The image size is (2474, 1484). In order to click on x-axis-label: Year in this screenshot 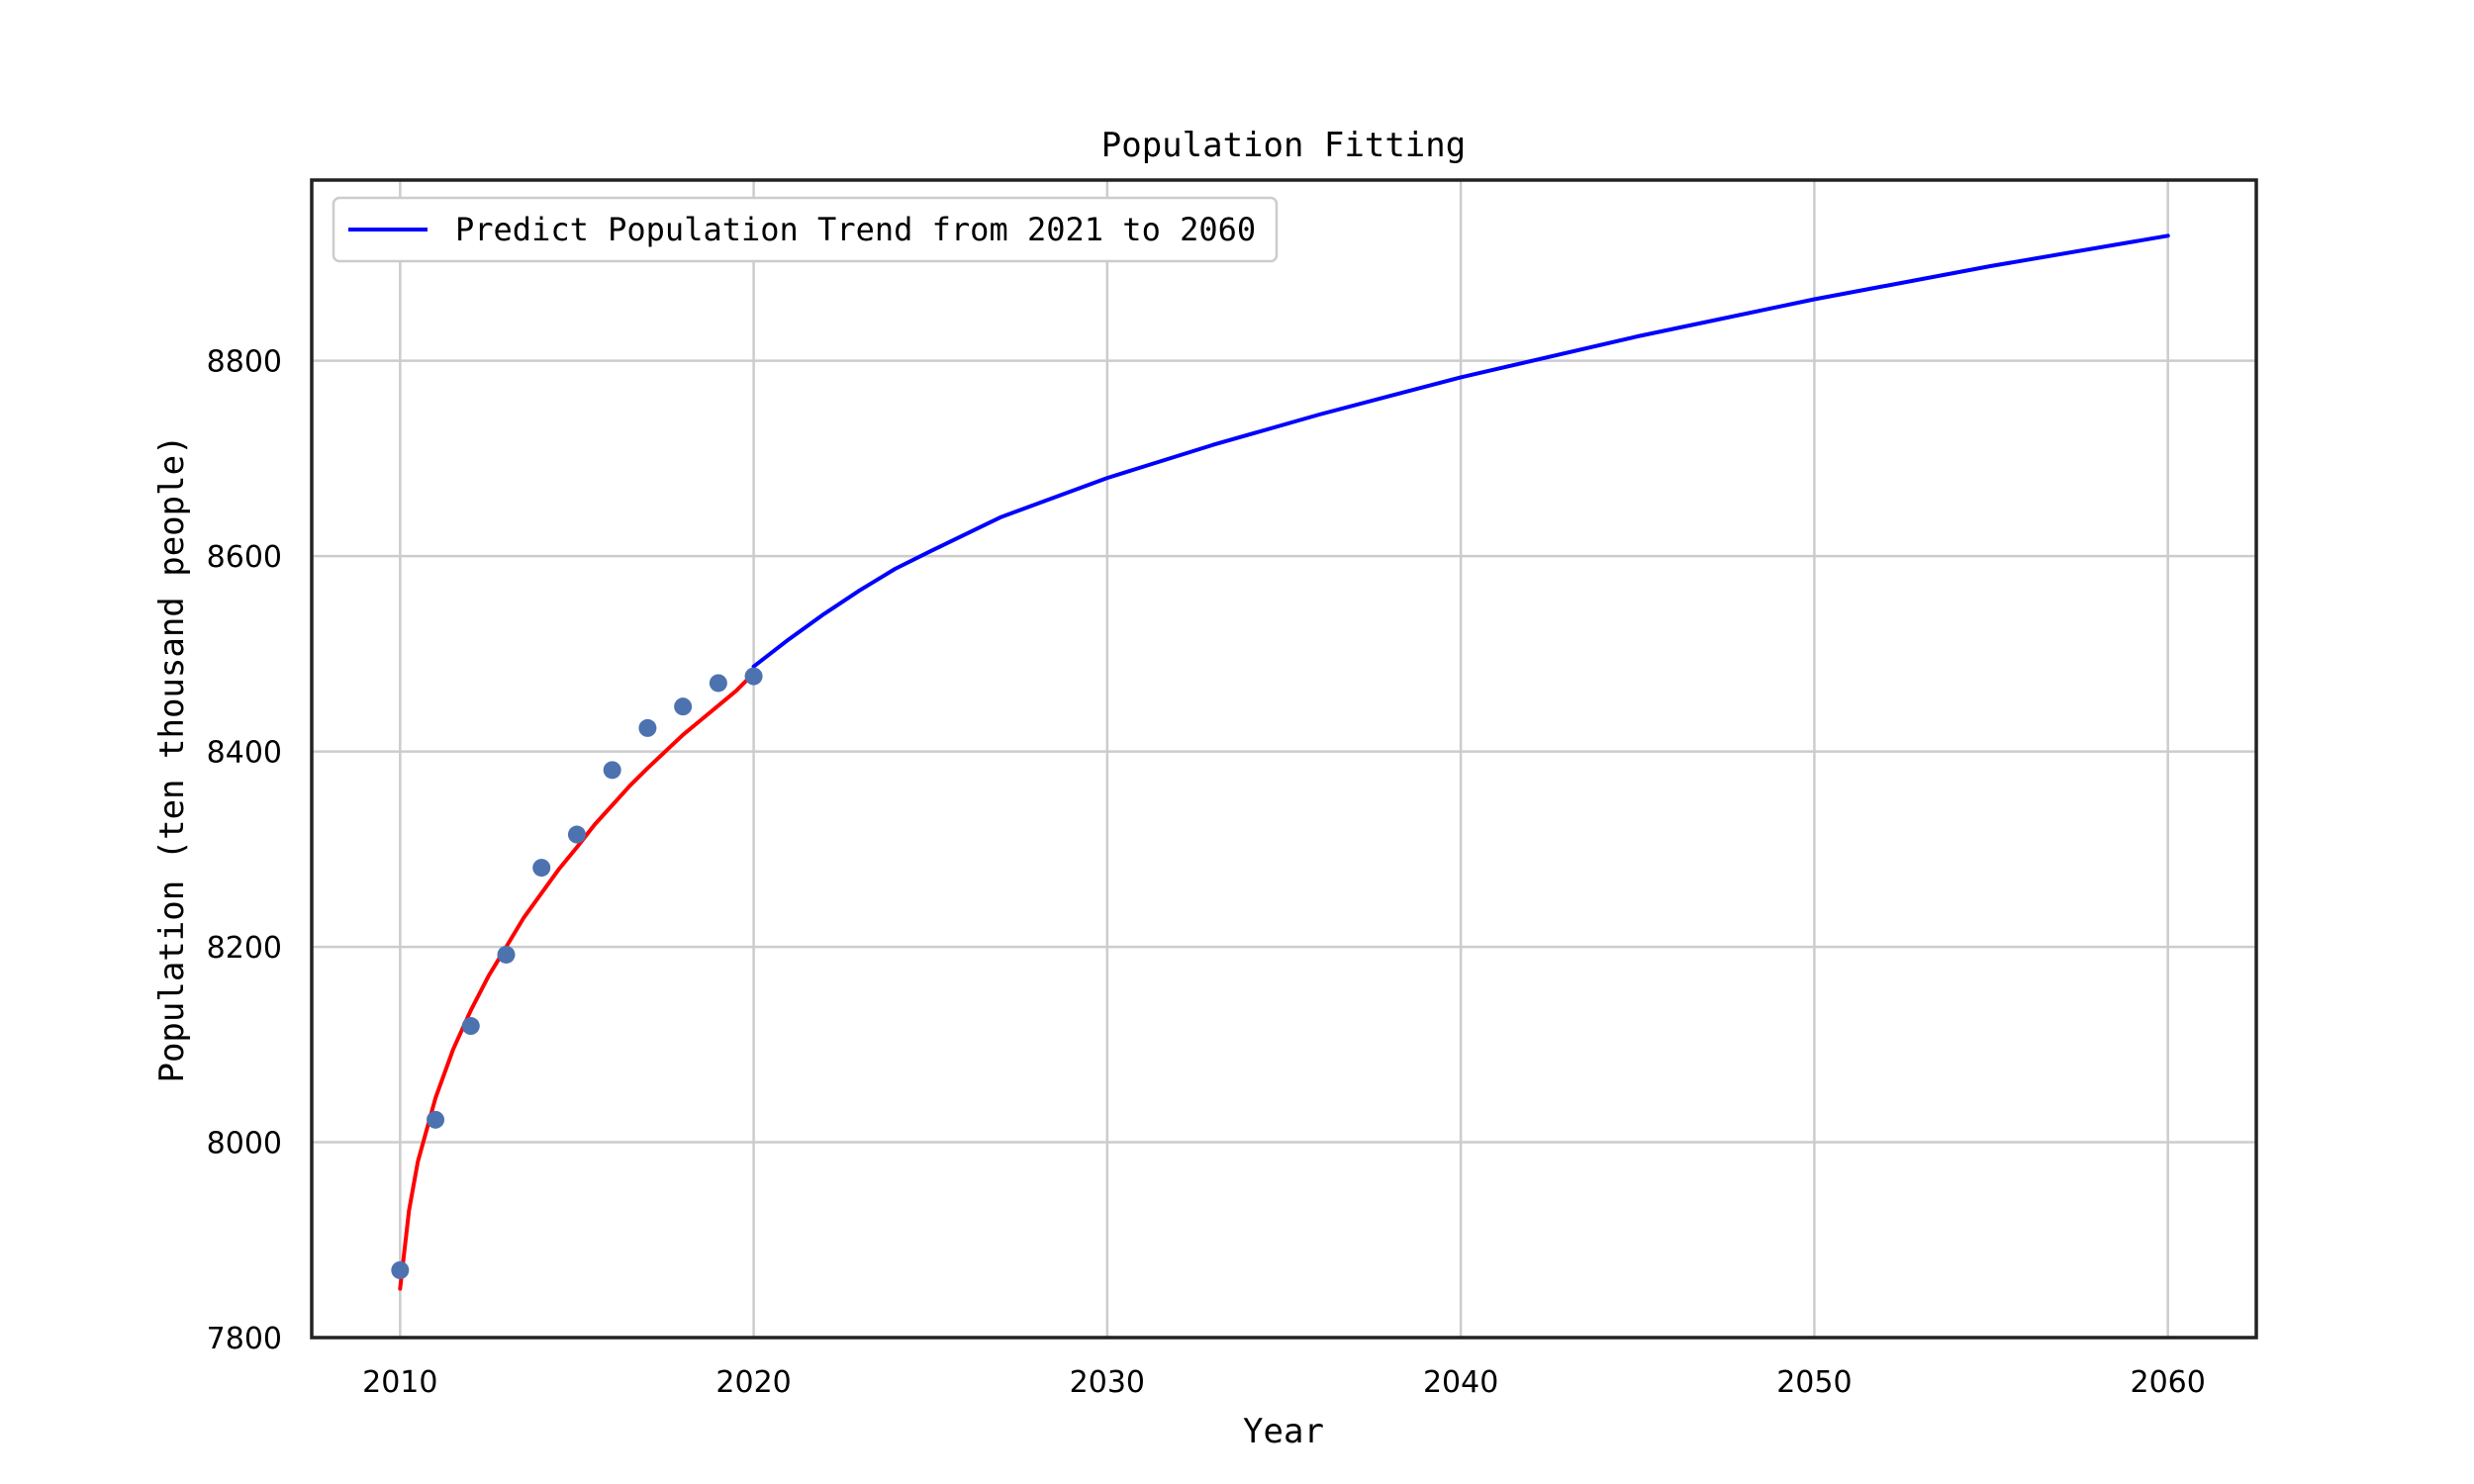, I will do `click(1284, 1431)`.